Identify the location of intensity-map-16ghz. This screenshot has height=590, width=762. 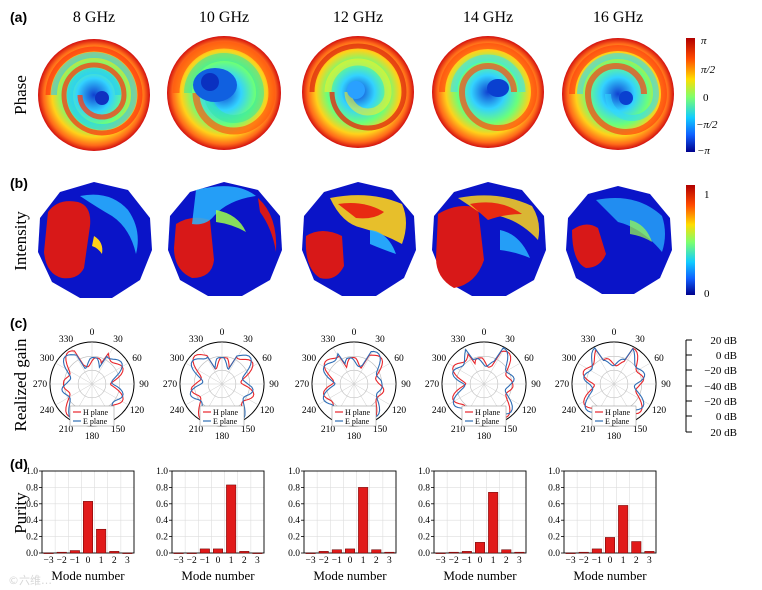
(619, 240).